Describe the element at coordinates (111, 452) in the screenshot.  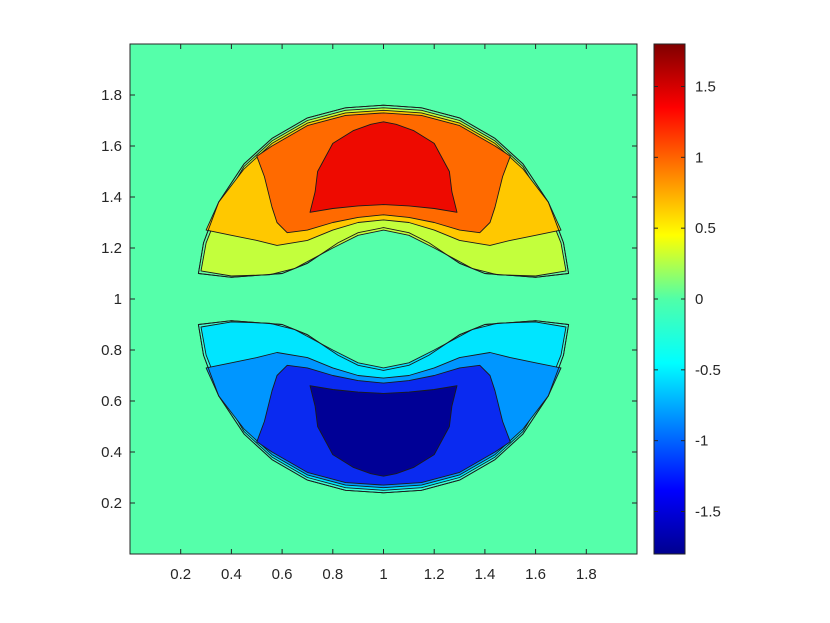
I see `y-tick-label: 0.4` at that location.